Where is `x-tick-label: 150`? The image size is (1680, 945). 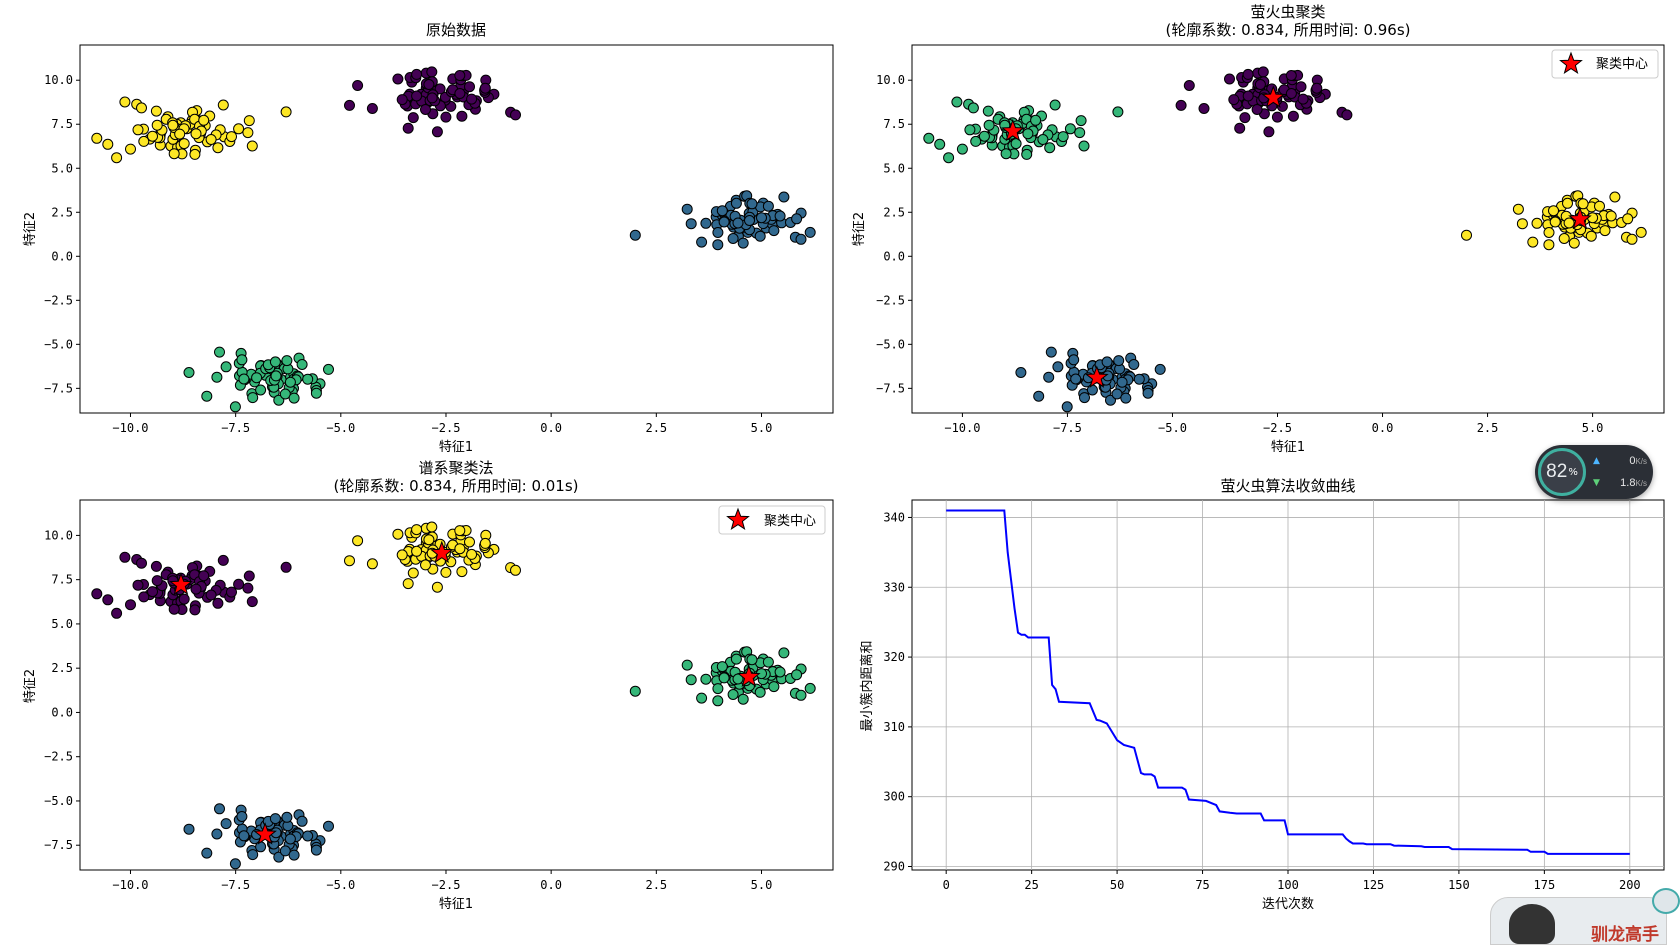
x-tick-label: 150 is located at coordinates (1459, 885).